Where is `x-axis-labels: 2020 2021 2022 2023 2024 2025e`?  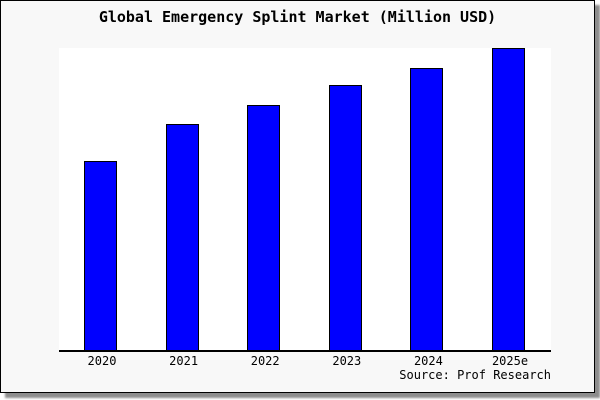 x-axis-labels: 2020 2021 2022 2023 2024 2025e is located at coordinates (305, 361).